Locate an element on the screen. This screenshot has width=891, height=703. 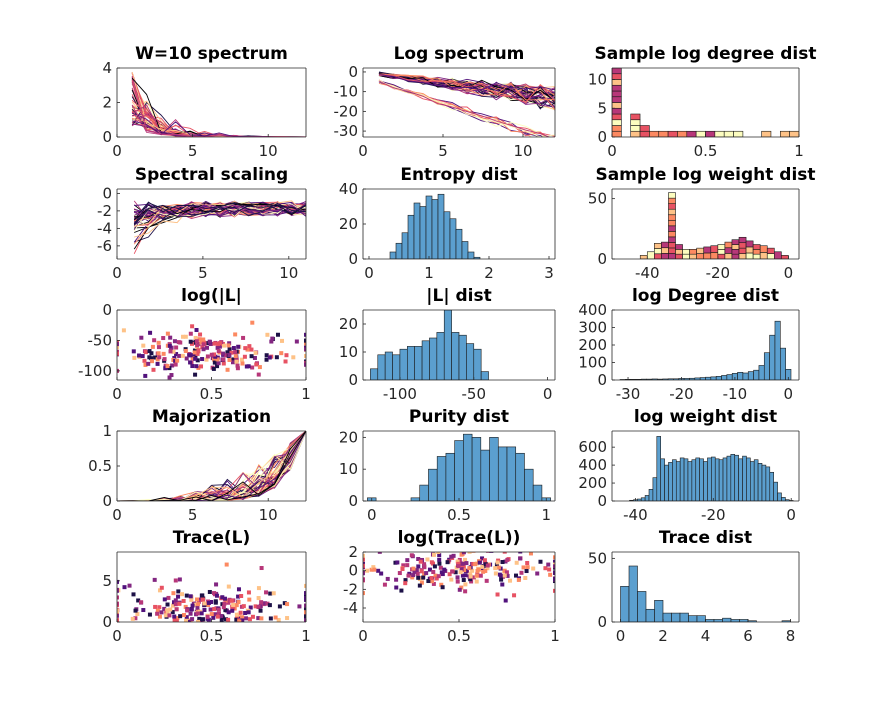
panel-title: W=10 spectrum is located at coordinates (211, 54).